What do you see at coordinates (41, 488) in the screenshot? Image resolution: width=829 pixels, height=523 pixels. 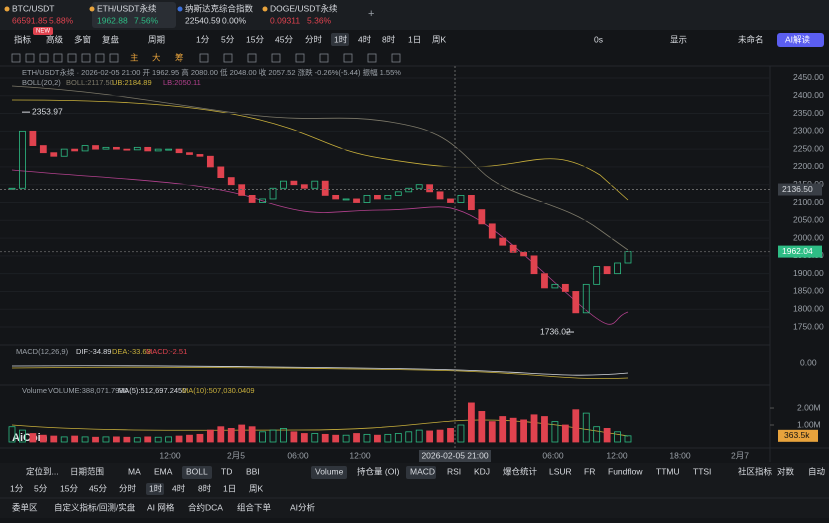 I see `period: 5分` at bounding box center [41, 488].